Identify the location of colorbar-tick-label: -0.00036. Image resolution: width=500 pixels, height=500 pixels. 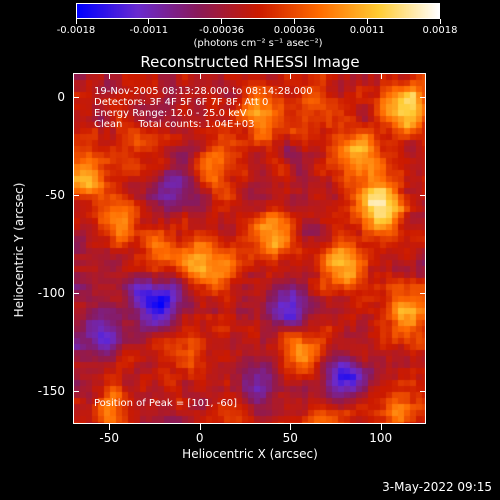
(222, 30).